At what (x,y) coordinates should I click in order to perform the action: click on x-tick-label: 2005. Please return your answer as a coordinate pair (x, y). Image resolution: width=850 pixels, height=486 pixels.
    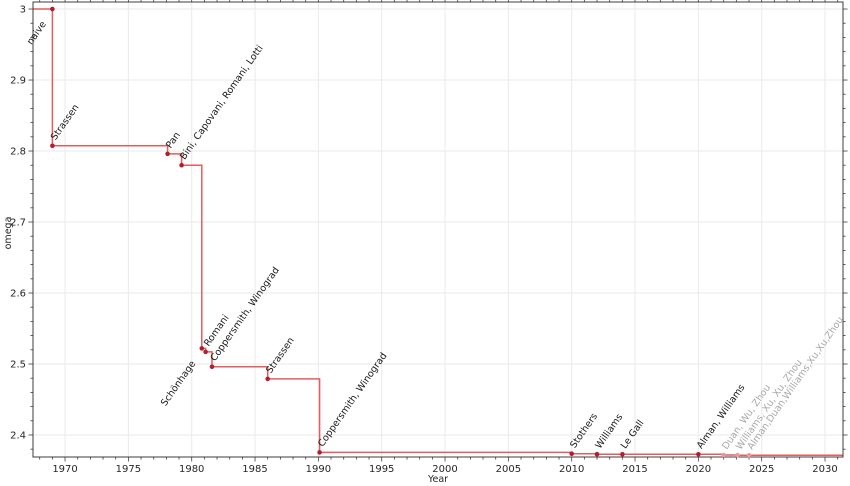
    Looking at the image, I should click on (508, 469).